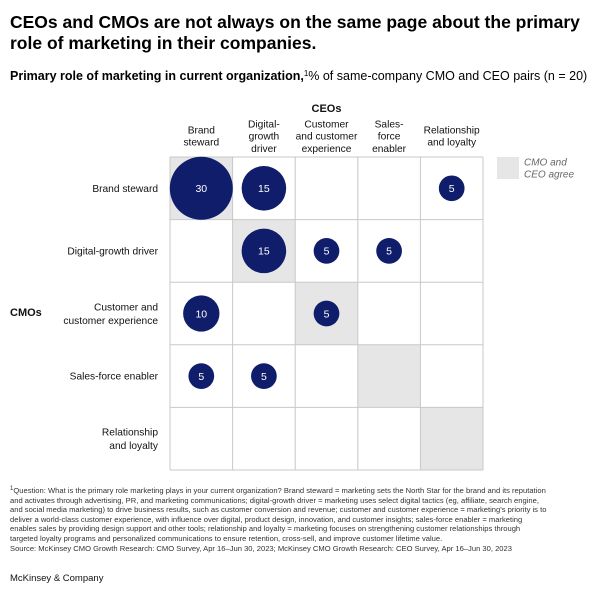 This screenshot has width=600, height=590. What do you see at coordinates (125, 189) in the screenshot?
I see `row-header: Brand steward` at bounding box center [125, 189].